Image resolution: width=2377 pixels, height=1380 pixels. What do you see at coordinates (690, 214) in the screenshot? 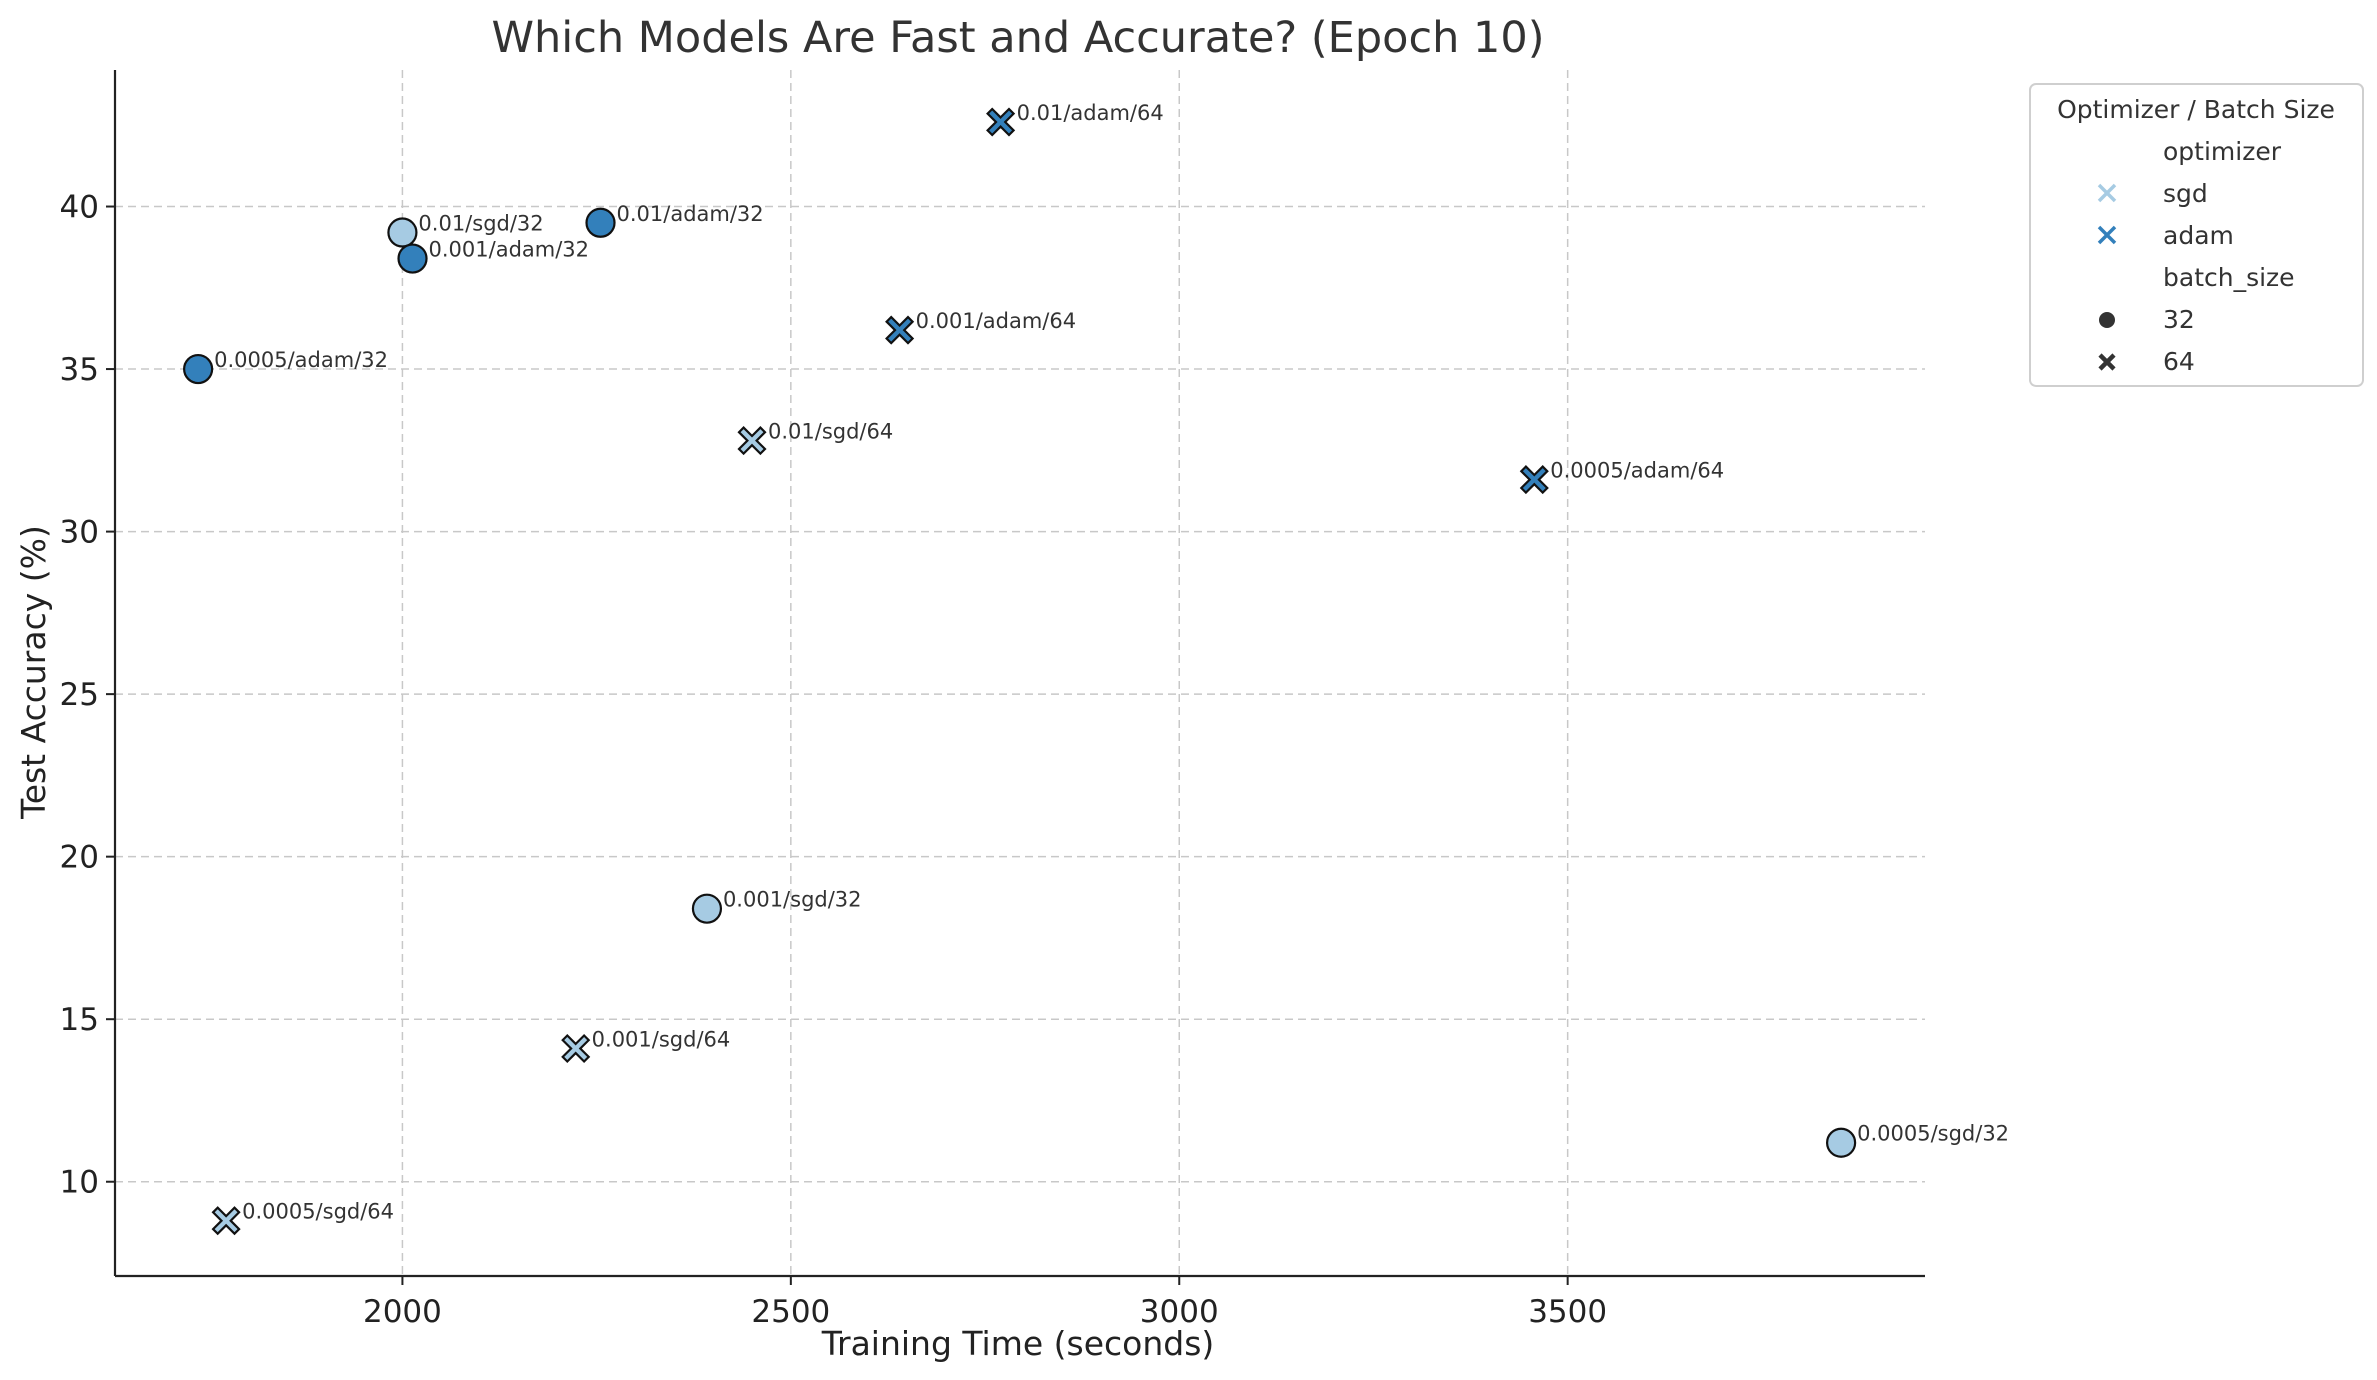
I see `point-label: 0.01/adam/32` at bounding box center [690, 214].